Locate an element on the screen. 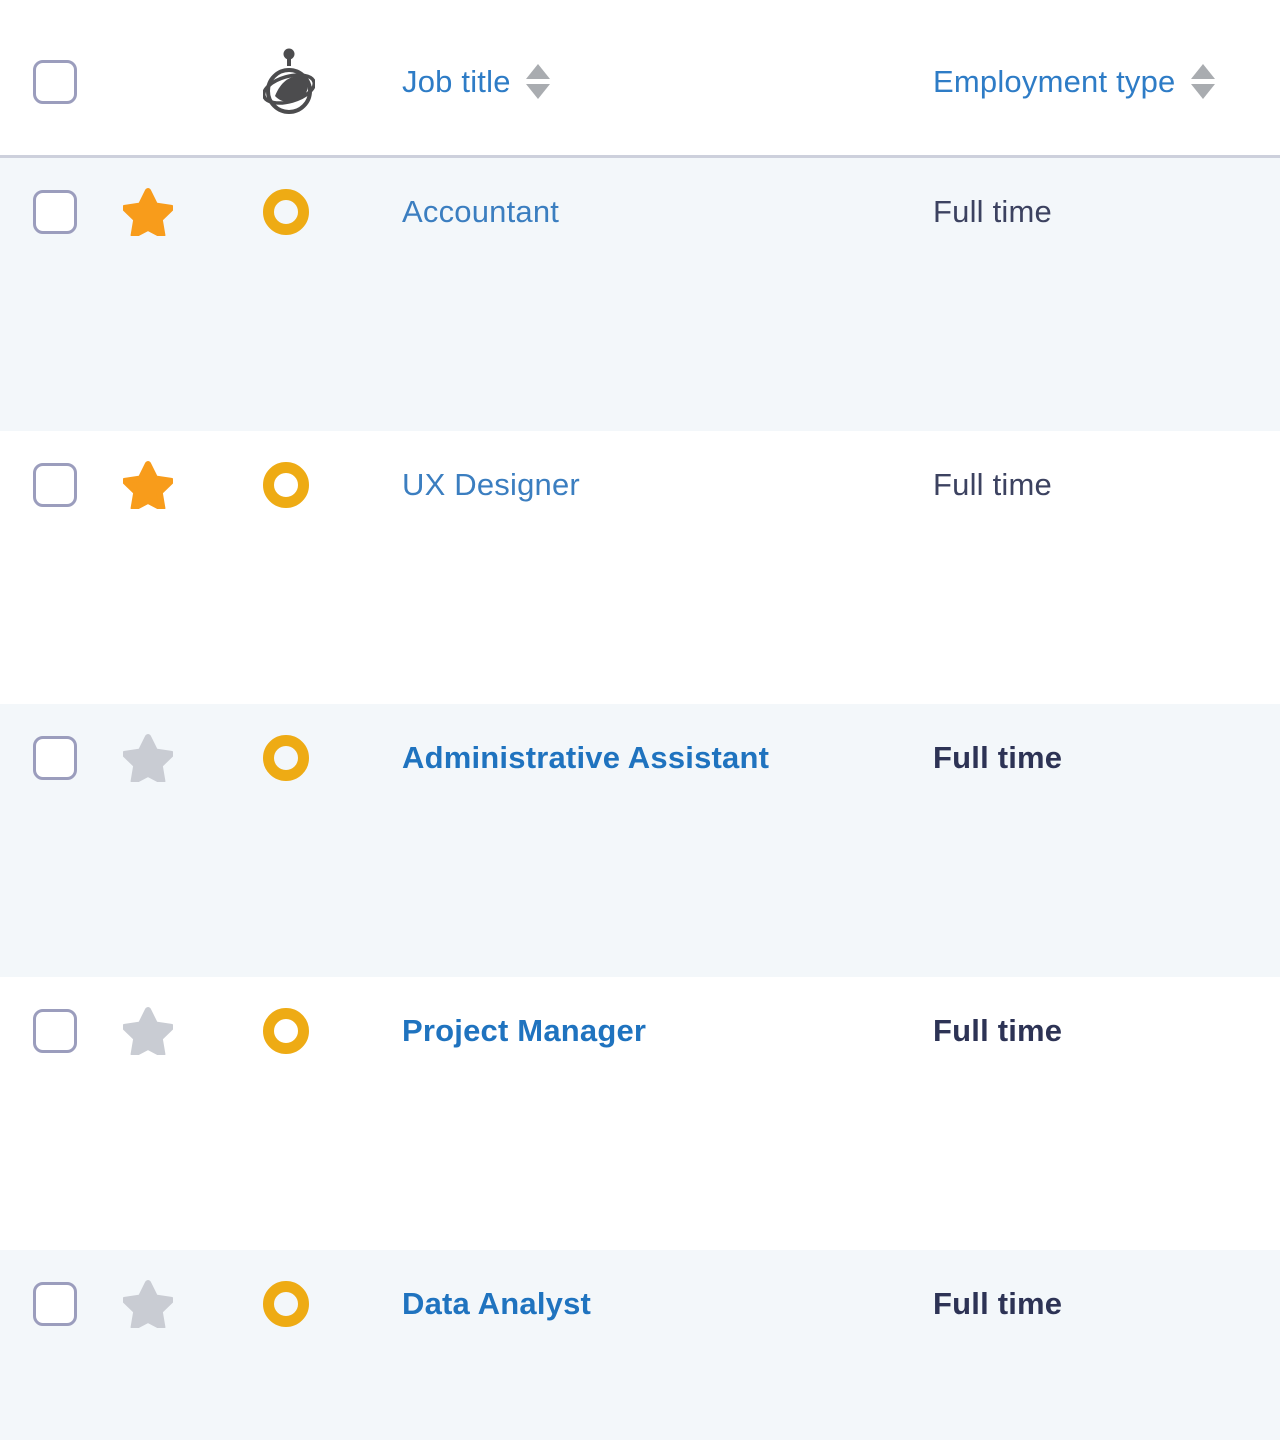 The height and width of the screenshot is (1440, 1280). orbit-stopwatch-icon is located at coordinates (311, 82).